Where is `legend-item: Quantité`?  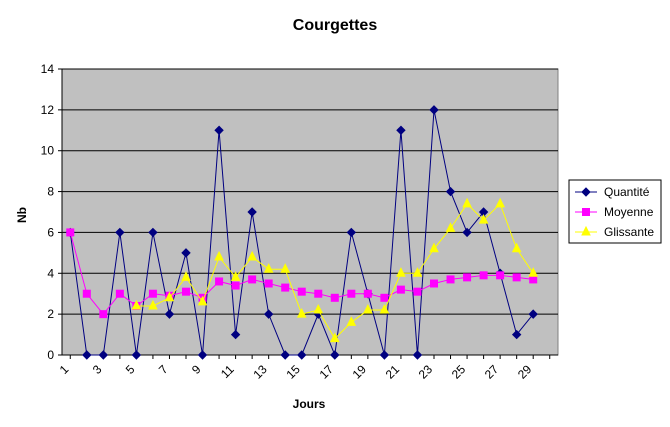
legend-item: Quantité is located at coordinates (612, 192).